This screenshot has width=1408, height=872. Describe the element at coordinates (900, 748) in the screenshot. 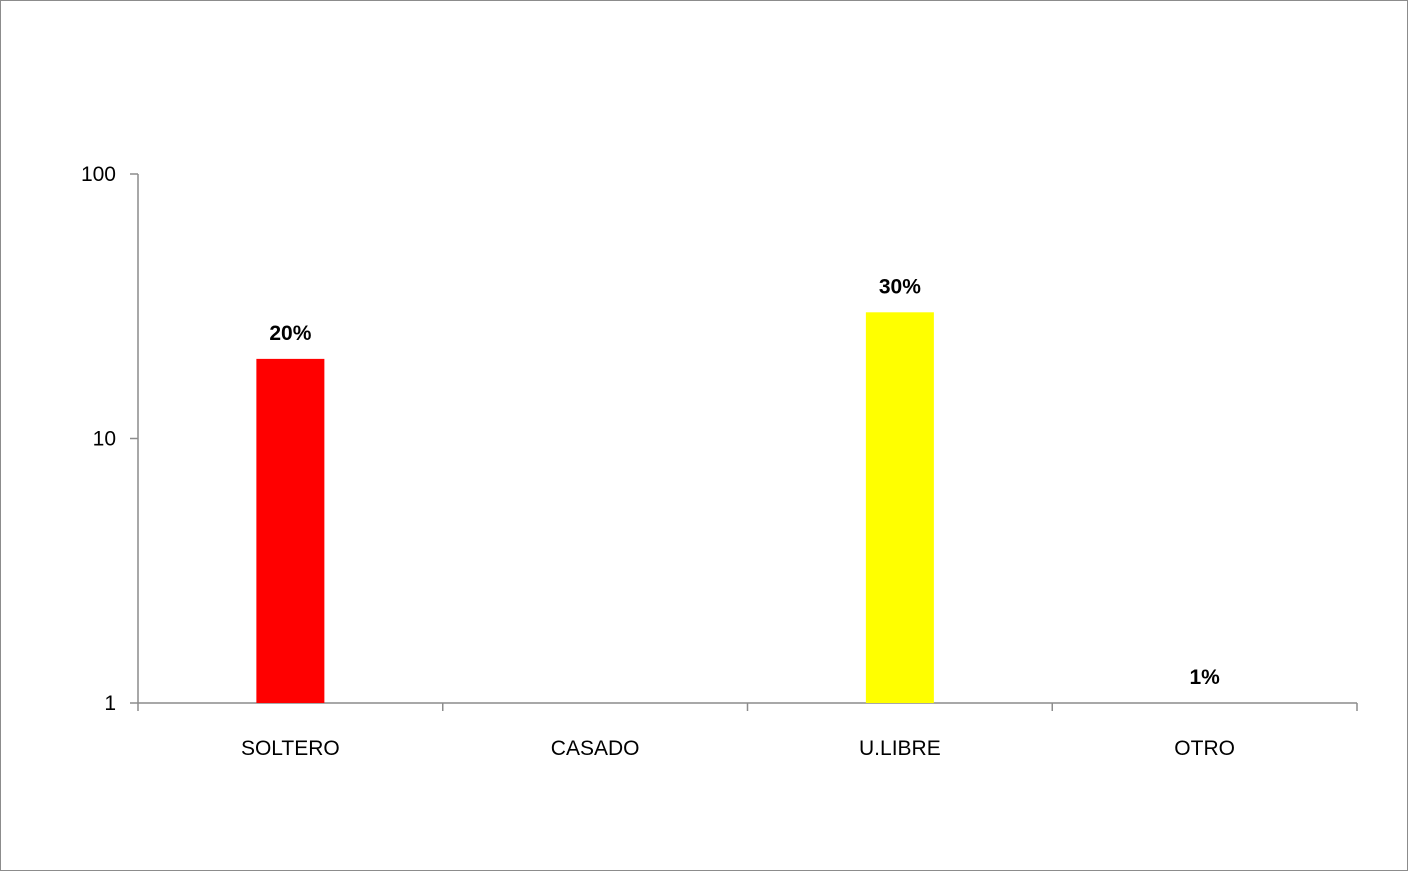

I see `x-category-label: U.LIBRE` at that location.